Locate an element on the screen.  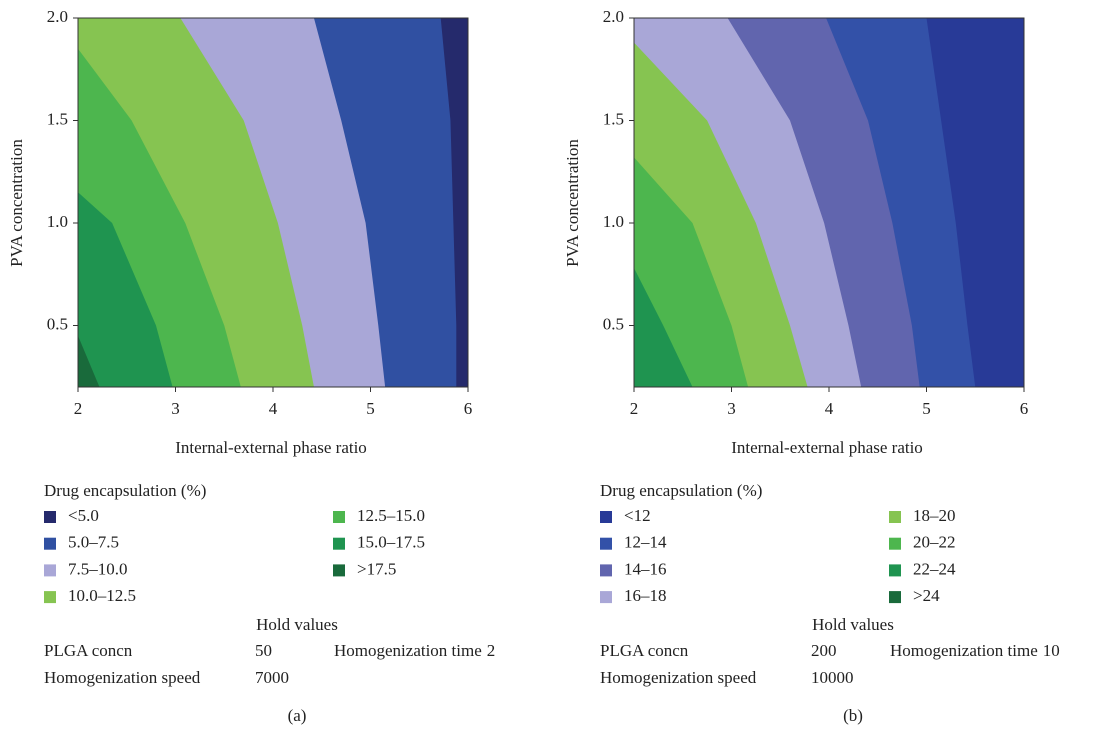
hold-value: 10 is located at coordinates (1051, 650).